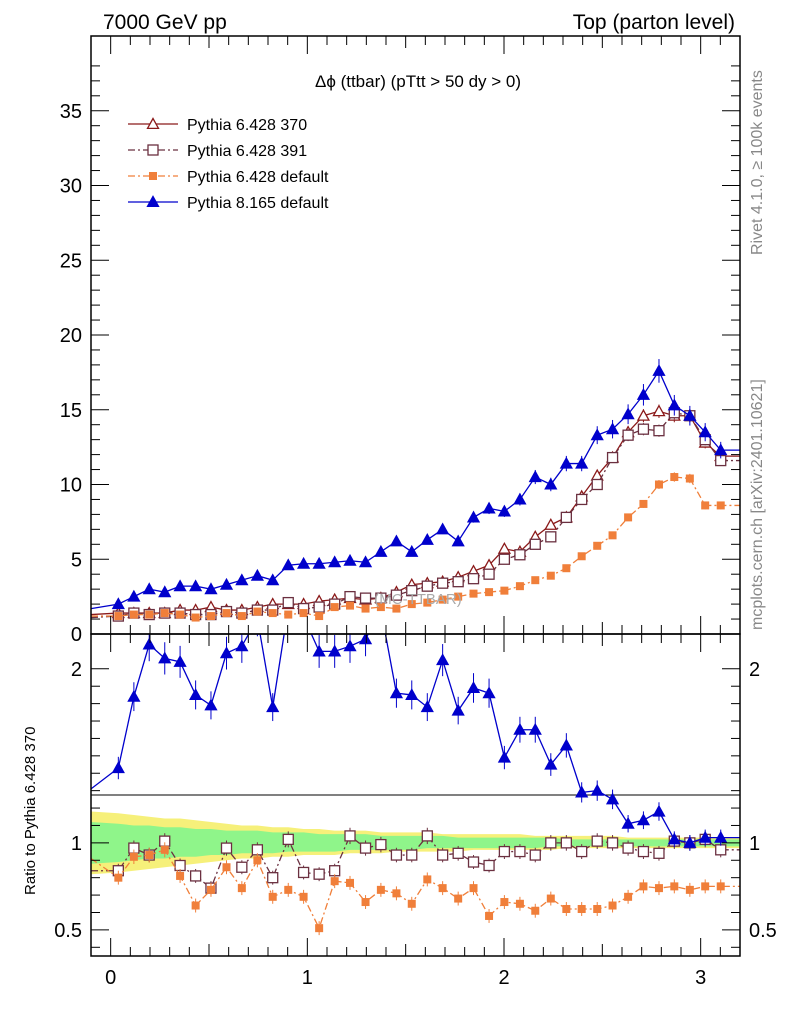 The width and height of the screenshot is (786, 1024). What do you see at coordinates (247, 151) in the screenshot?
I see `legend-label: Pythia 6.428 391` at bounding box center [247, 151].